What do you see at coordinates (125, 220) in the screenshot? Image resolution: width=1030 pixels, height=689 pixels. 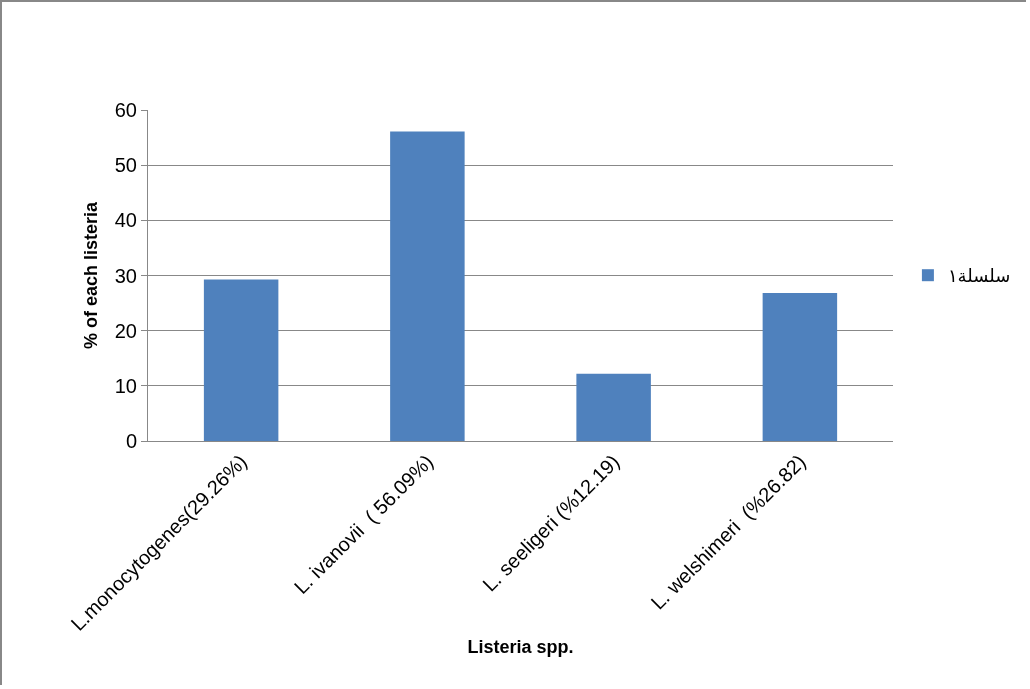 I see `y-tick-label: 40` at bounding box center [125, 220].